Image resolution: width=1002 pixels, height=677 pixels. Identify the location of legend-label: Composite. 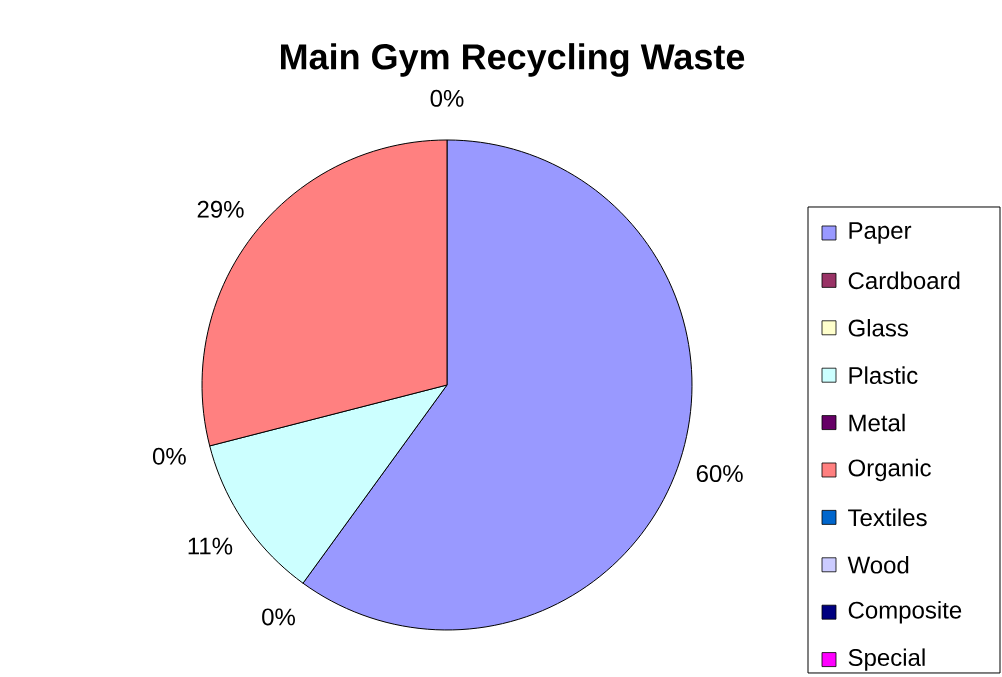
(905, 612).